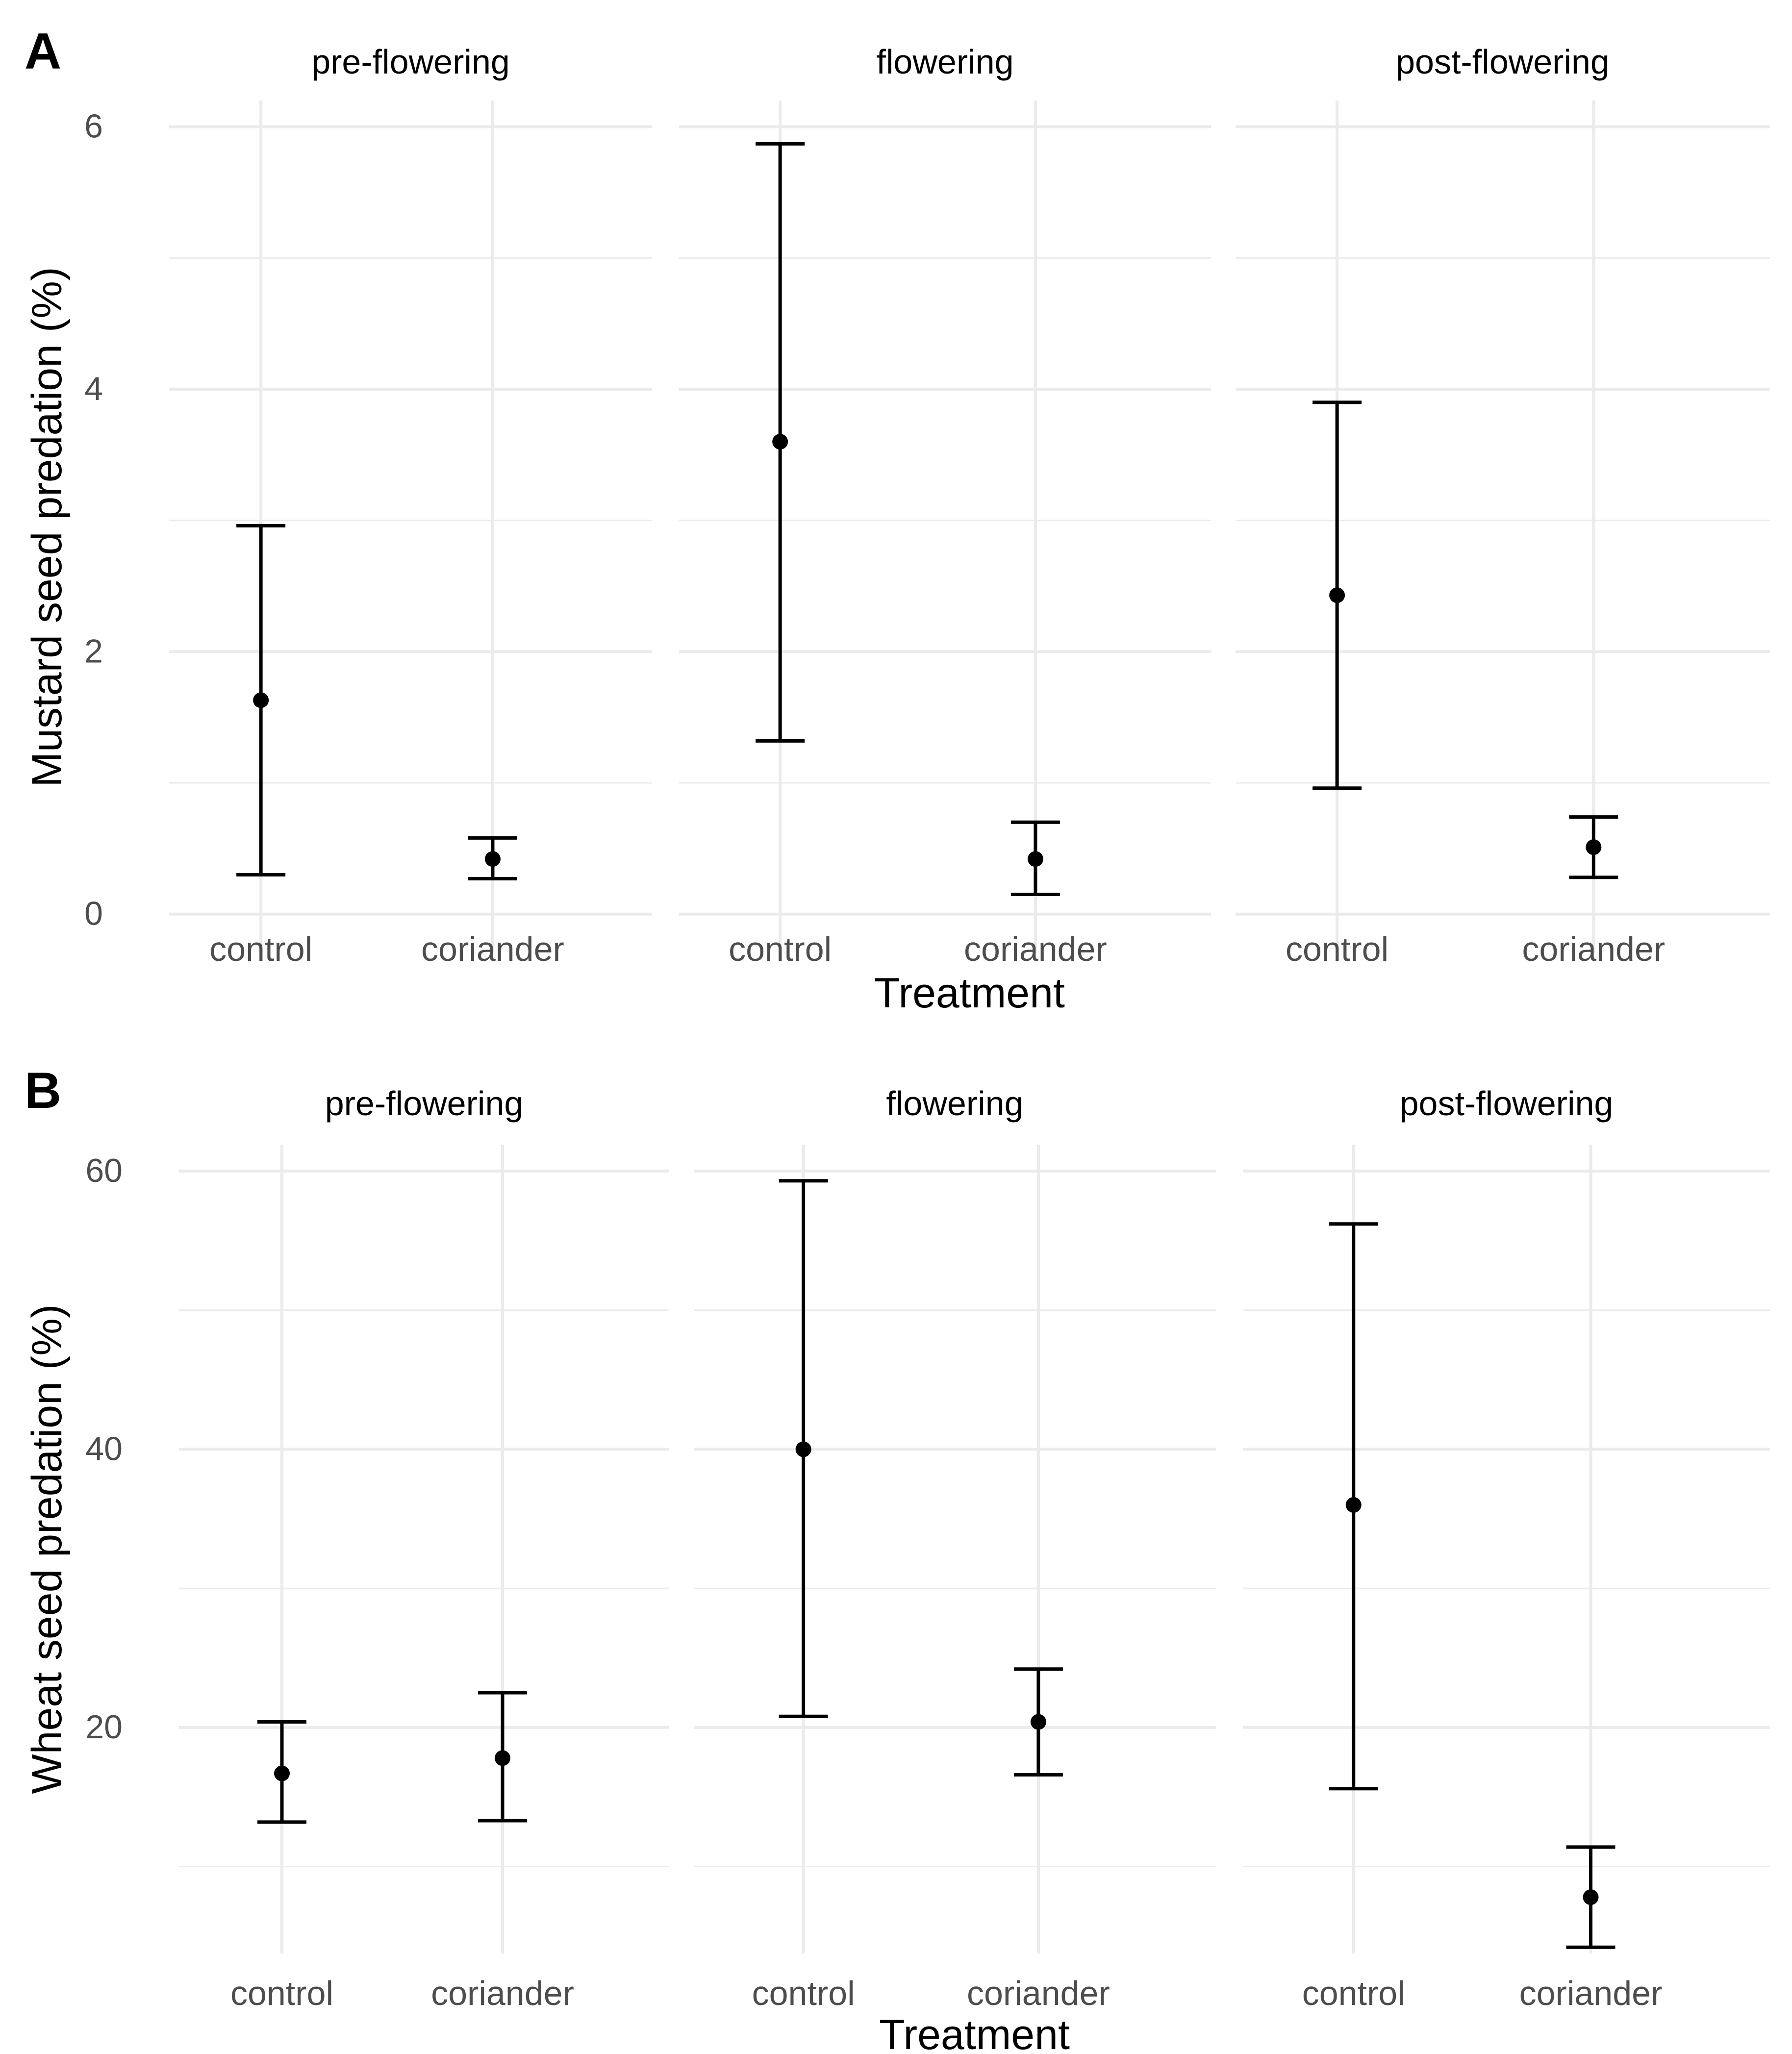 This screenshot has height=2054, width=1792. What do you see at coordinates (93, 914) in the screenshot?
I see `y-tick-label: 0` at bounding box center [93, 914].